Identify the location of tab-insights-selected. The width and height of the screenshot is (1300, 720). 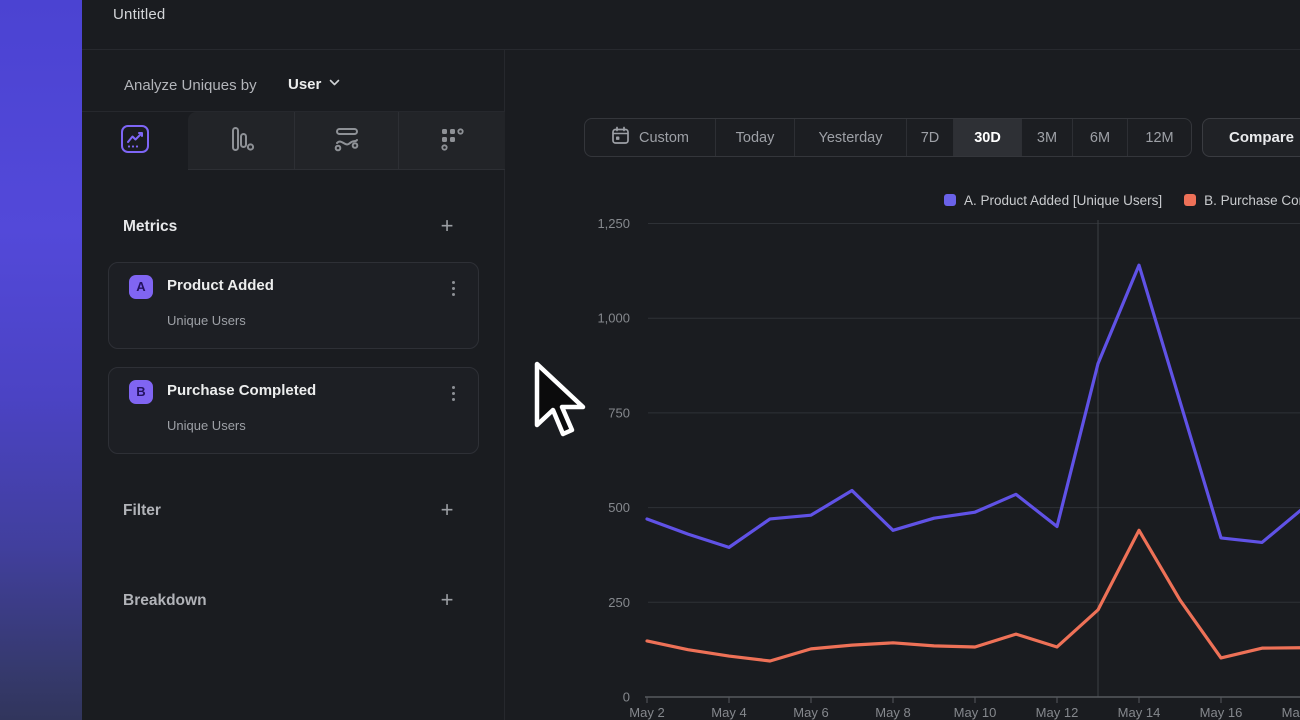
(135, 141).